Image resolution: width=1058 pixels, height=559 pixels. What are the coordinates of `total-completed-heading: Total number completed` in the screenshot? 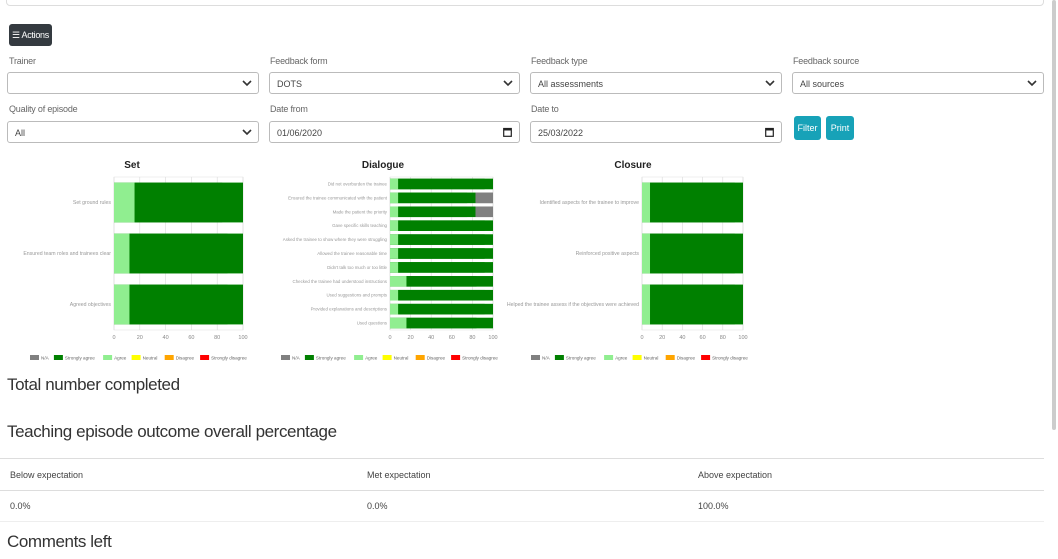 It's located at (93, 384).